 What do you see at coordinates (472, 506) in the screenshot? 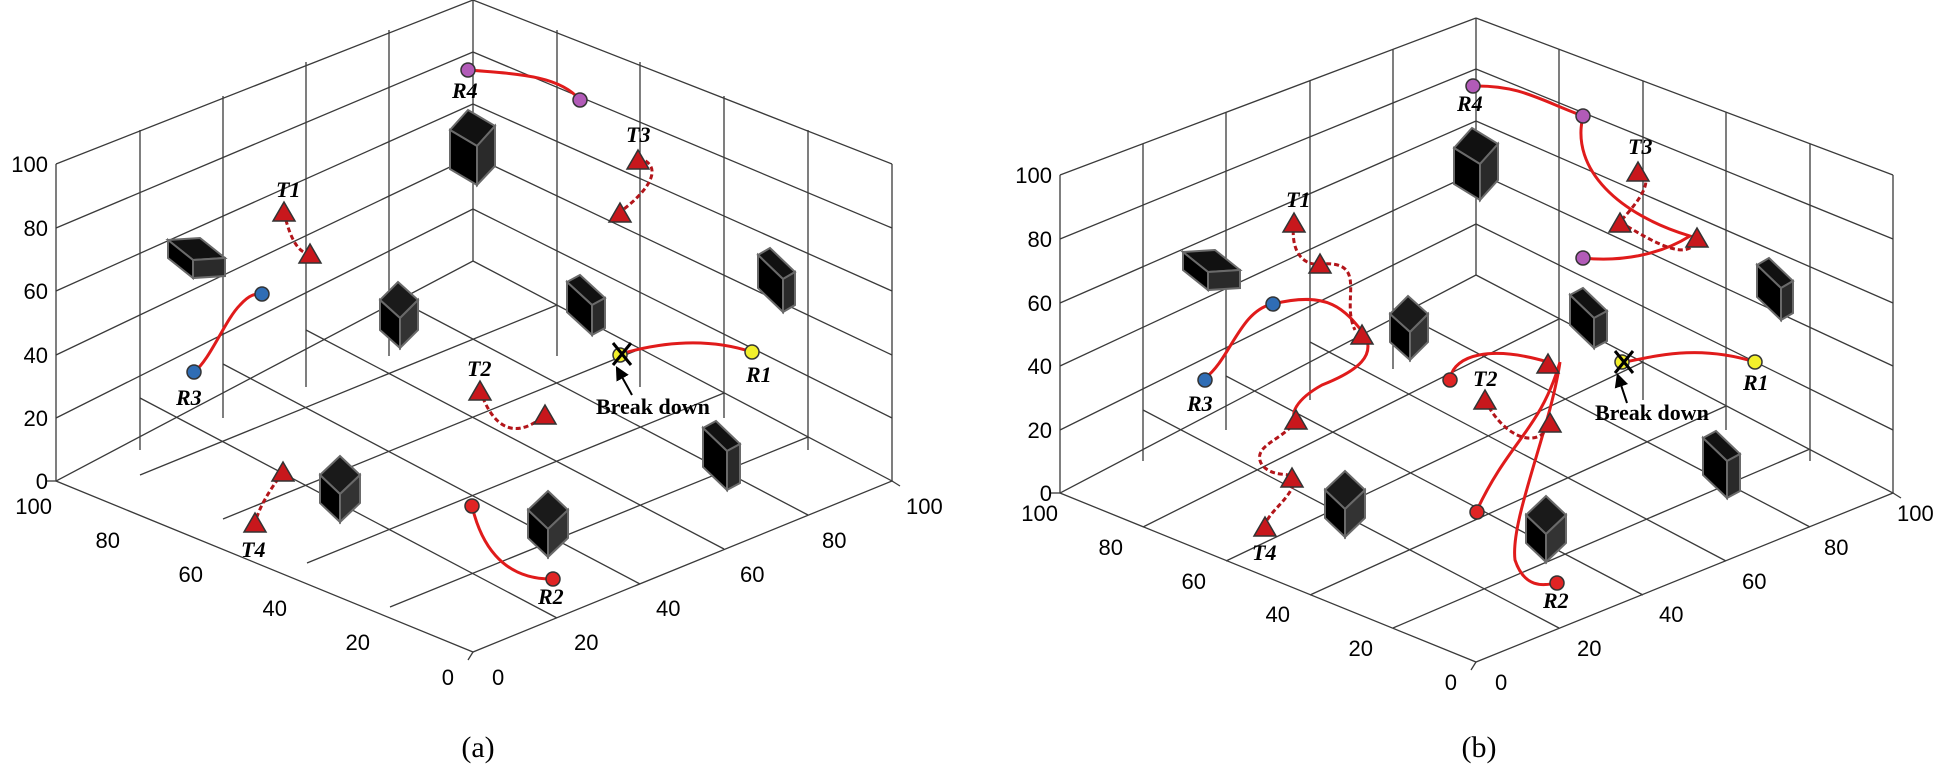
I see `robot-r2-start` at bounding box center [472, 506].